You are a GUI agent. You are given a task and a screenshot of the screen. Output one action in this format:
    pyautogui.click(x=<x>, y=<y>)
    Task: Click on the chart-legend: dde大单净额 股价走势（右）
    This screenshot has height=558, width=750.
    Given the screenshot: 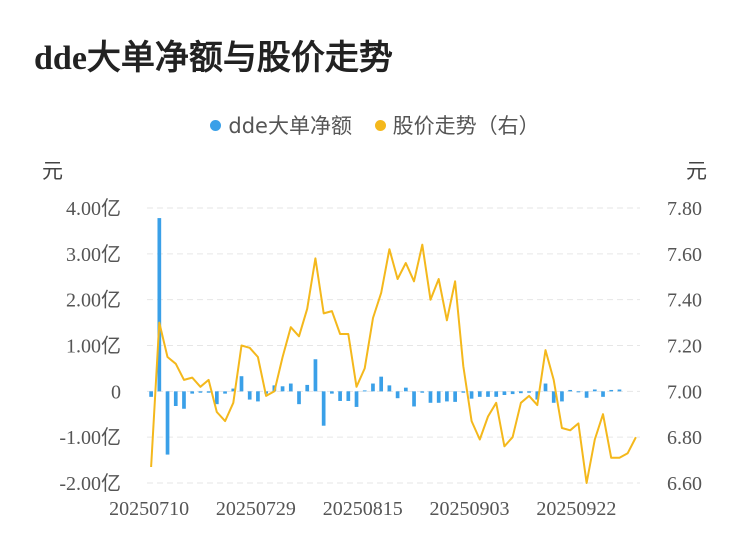 What is the action you would take?
    pyautogui.click(x=375, y=125)
    